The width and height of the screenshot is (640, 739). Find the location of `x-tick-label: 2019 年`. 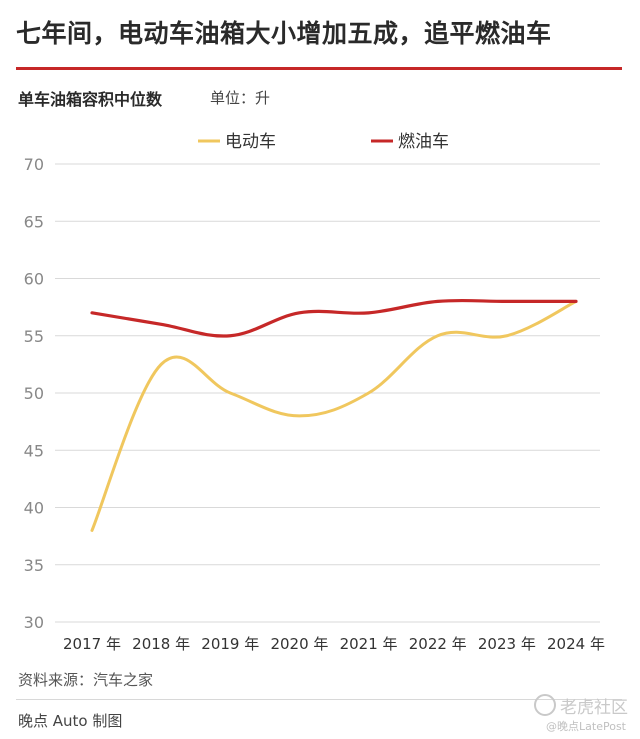

x-tick-label: 2019 年 is located at coordinates (230, 644).